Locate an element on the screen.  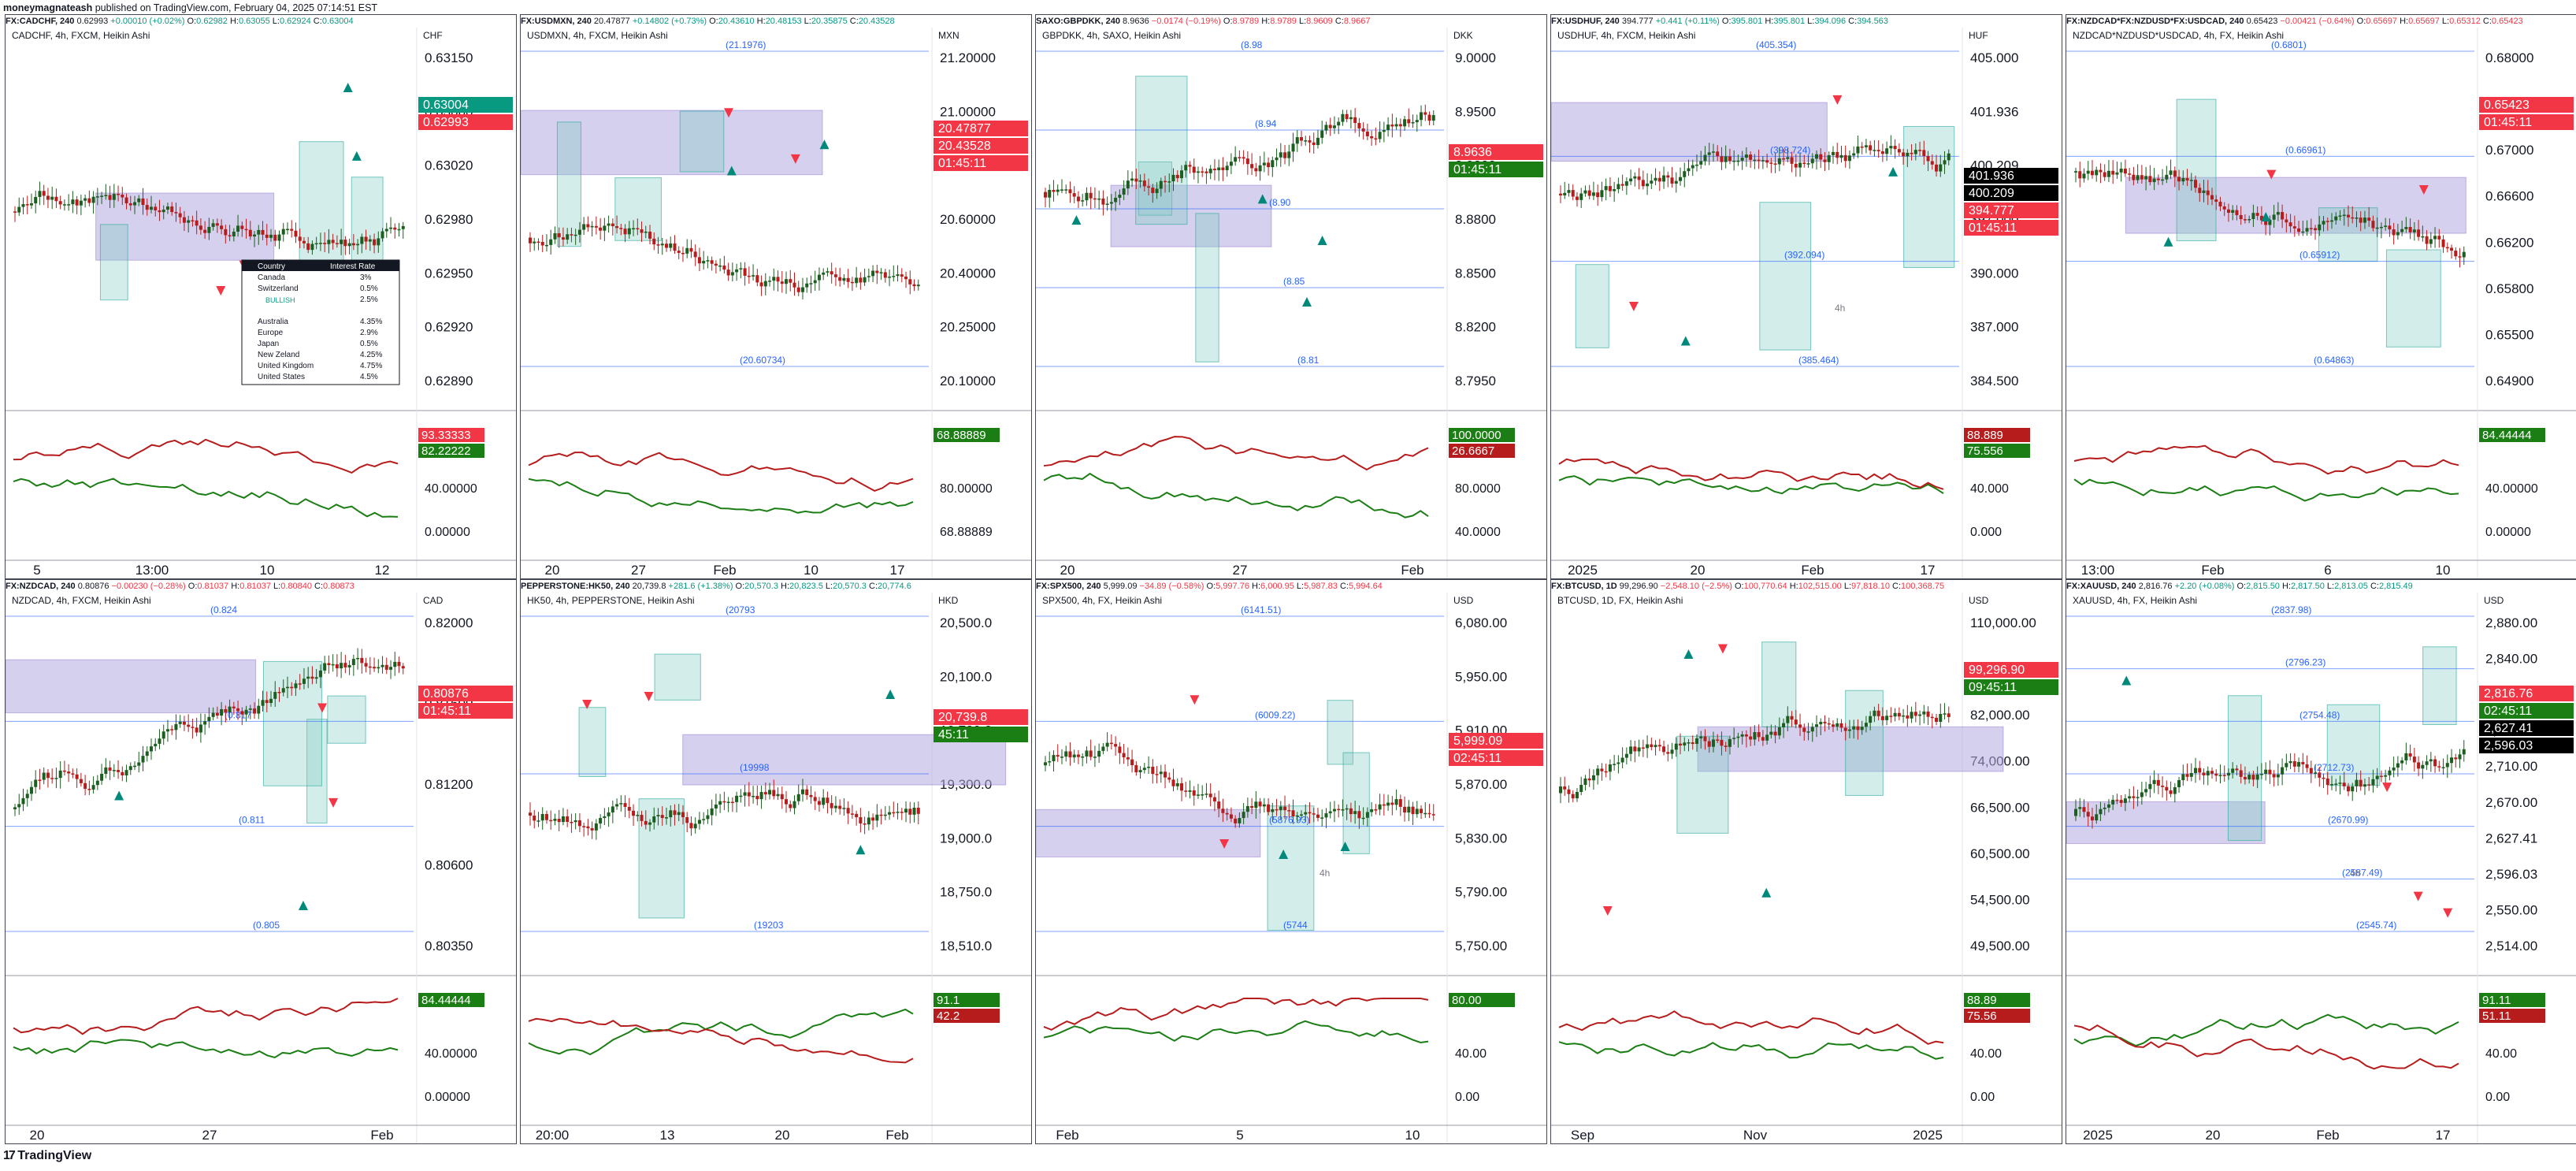
price-tick: 0.65500 is located at coordinates (2509, 335).